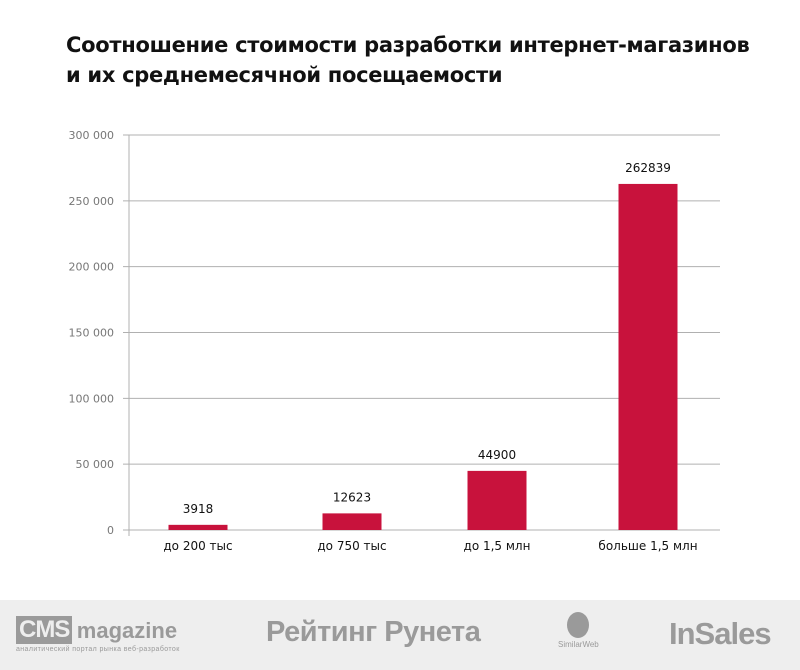  Describe the element at coordinates (352, 497) in the screenshot. I see `data-label: 12623` at that location.